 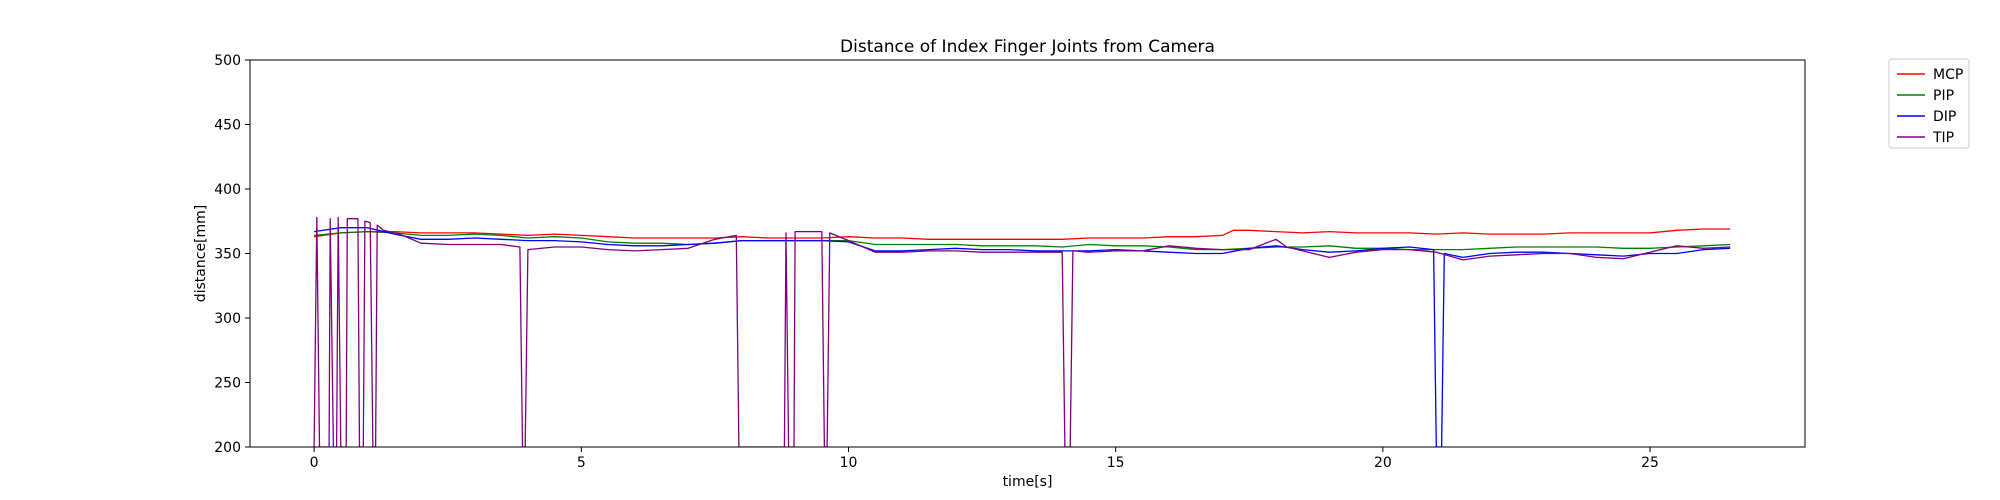 What do you see at coordinates (314, 463) in the screenshot?
I see `x-tick-label: 0` at bounding box center [314, 463].